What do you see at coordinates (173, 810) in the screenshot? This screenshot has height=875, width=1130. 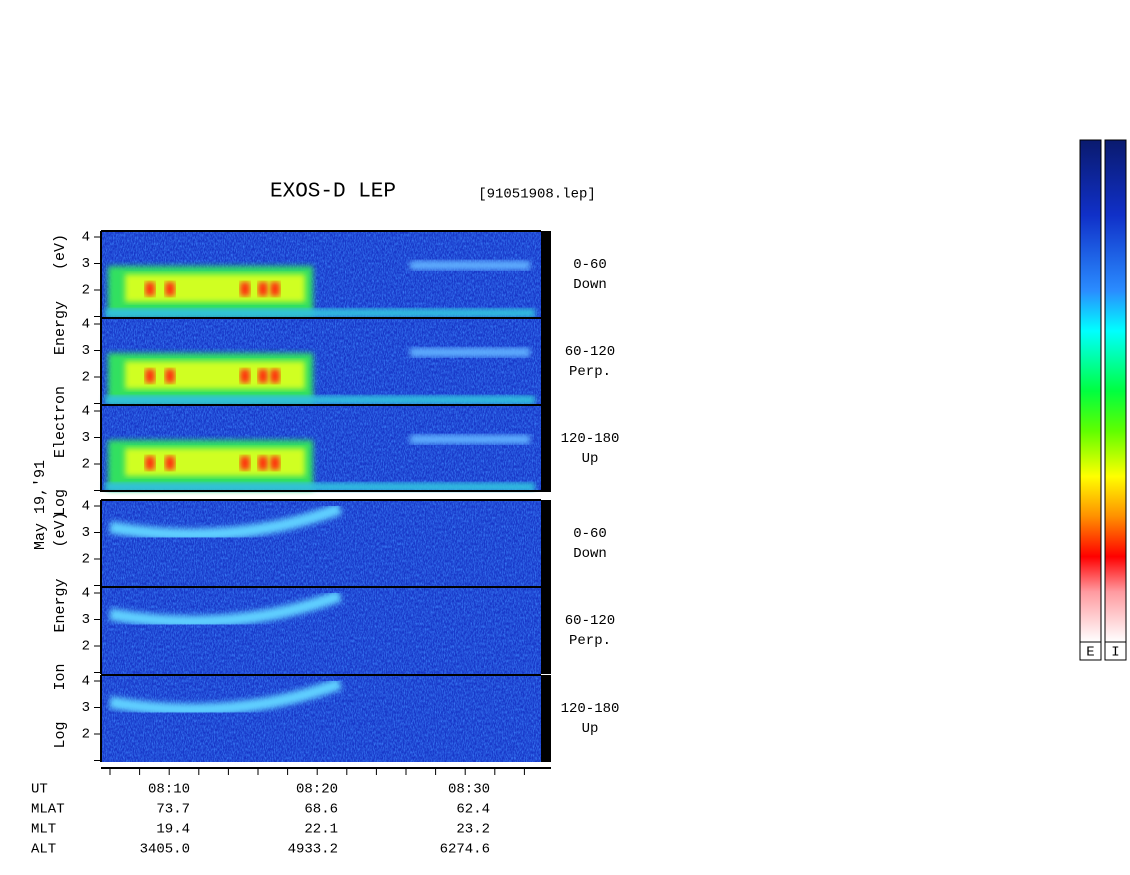 I see `ephemeris-value: 73.7` at bounding box center [173, 810].